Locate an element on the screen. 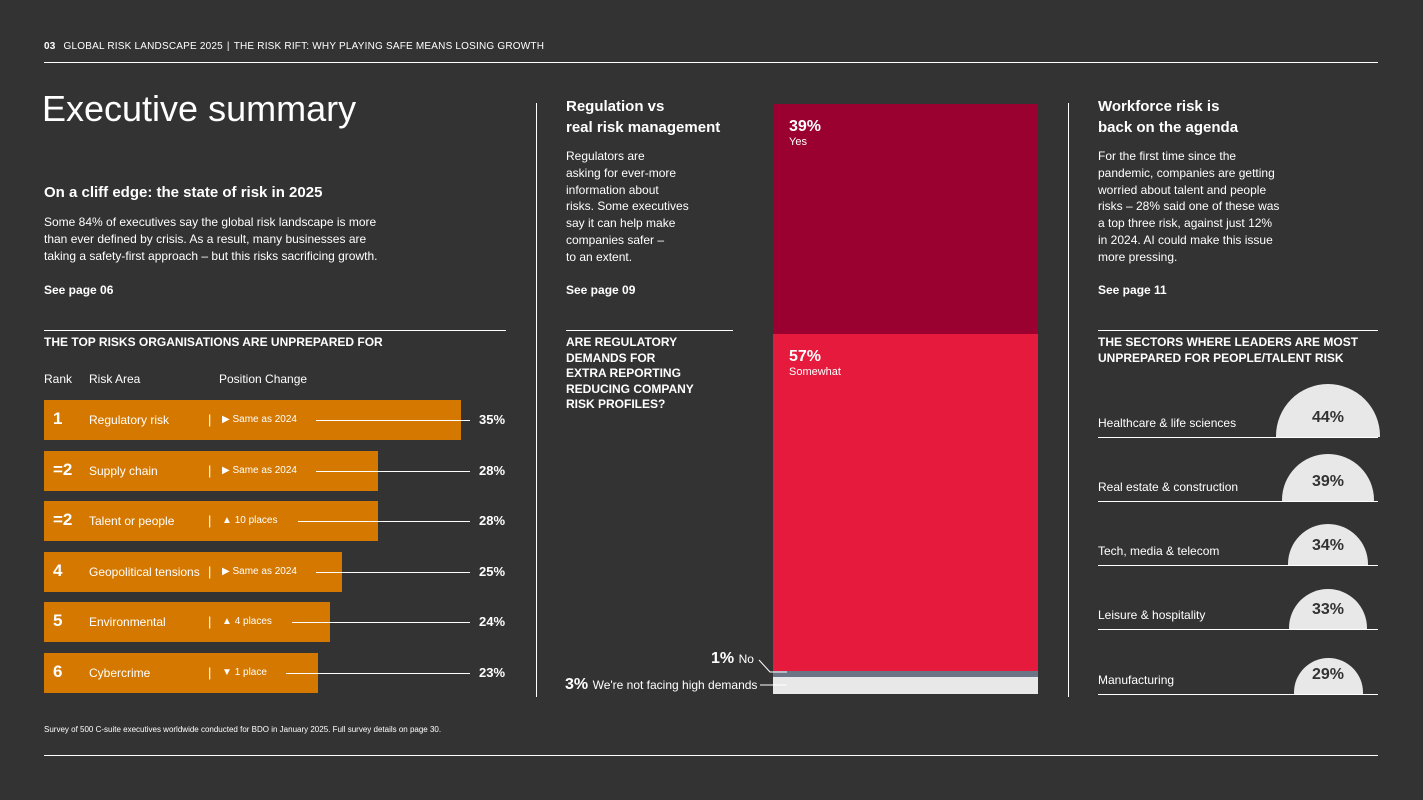 Image resolution: width=1423 pixels, height=800 pixels. stack-not-facing-callout: 3% We're not facing high demands is located at coordinates (661, 685).